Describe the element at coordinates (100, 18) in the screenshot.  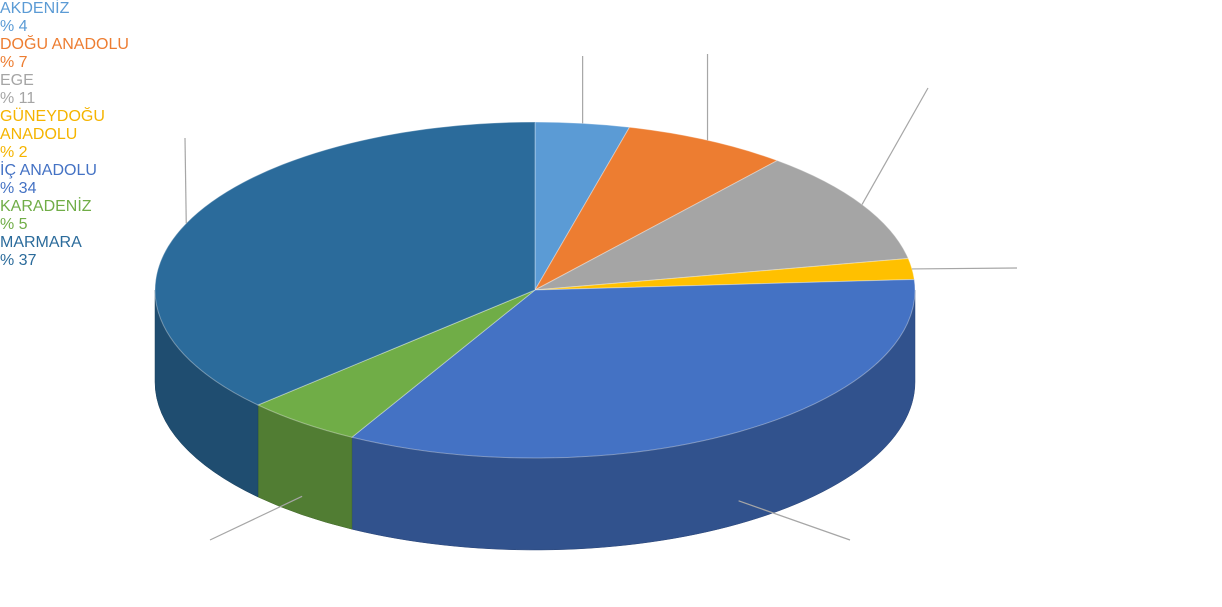
I see `data-label: AKDENİZ% 4` at that location.